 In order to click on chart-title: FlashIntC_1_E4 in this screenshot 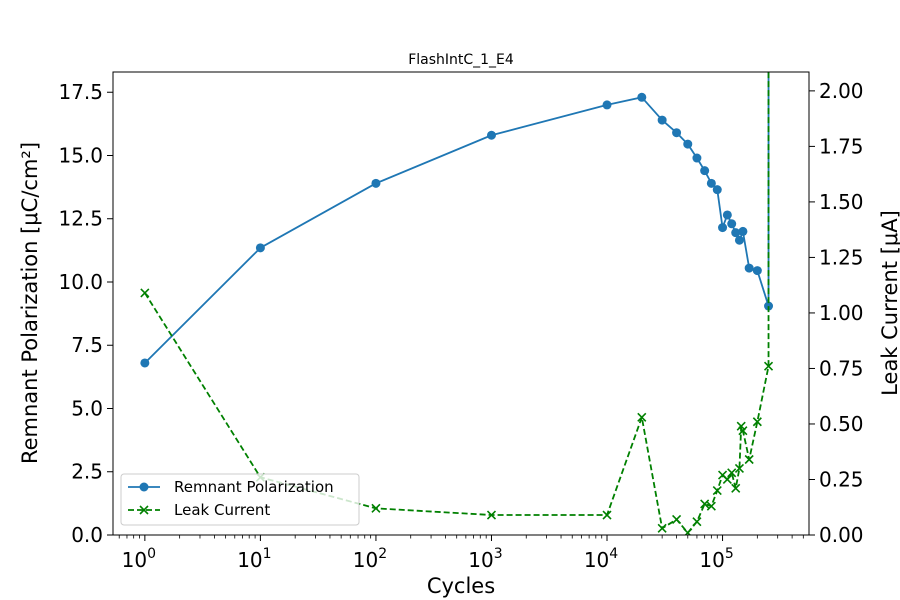, I will do `click(461, 60)`.